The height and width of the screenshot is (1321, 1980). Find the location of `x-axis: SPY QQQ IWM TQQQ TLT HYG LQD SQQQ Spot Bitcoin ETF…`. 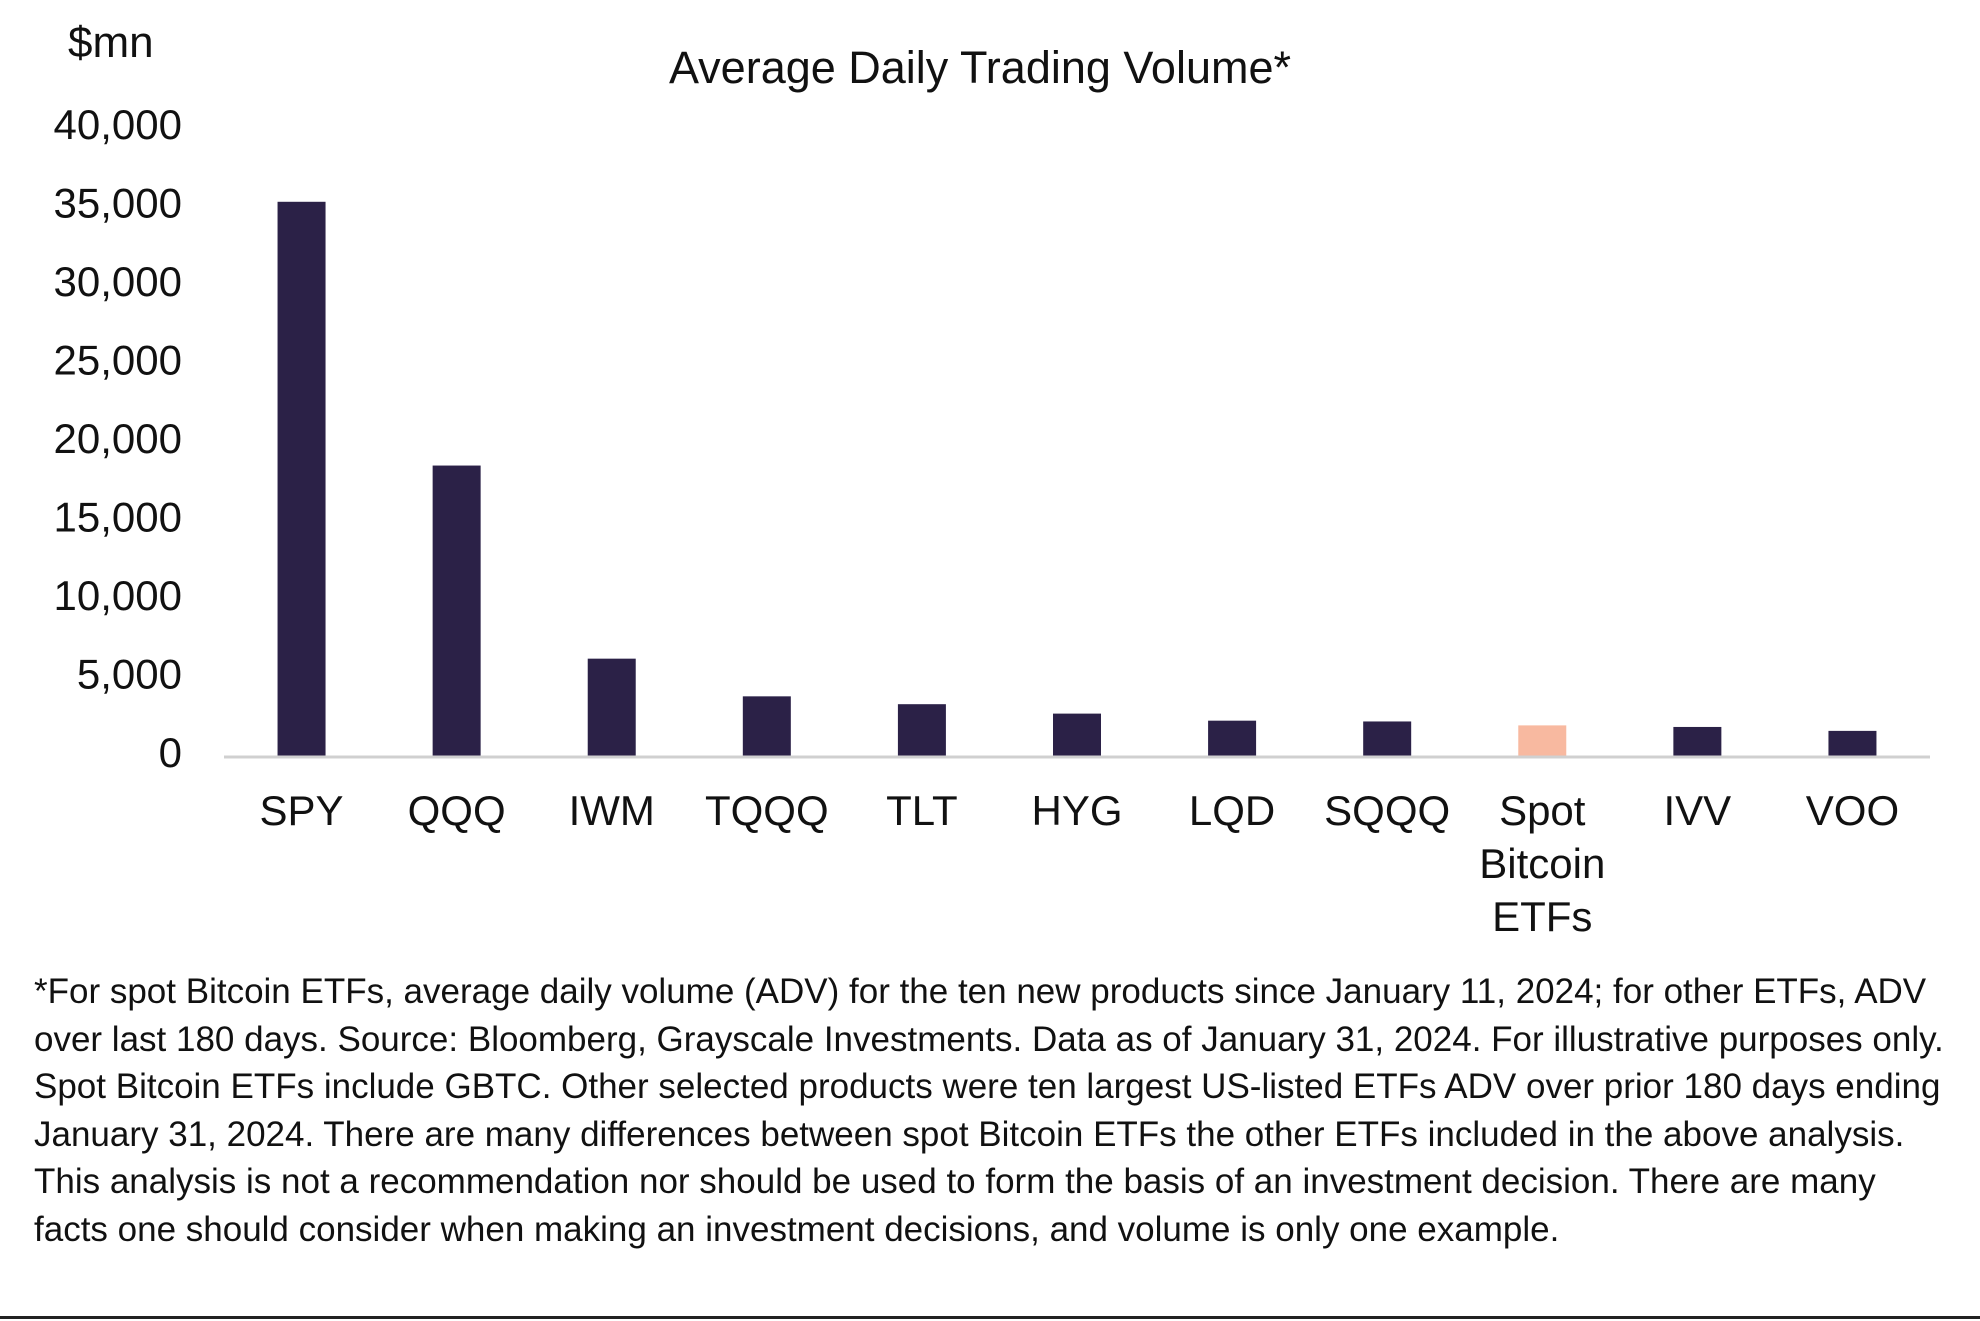

x-axis: SPY QQQ IWM TQQQ TLT HYG LQD SQQQ Spot Bitcoin ETF… is located at coordinates (1080, 863).